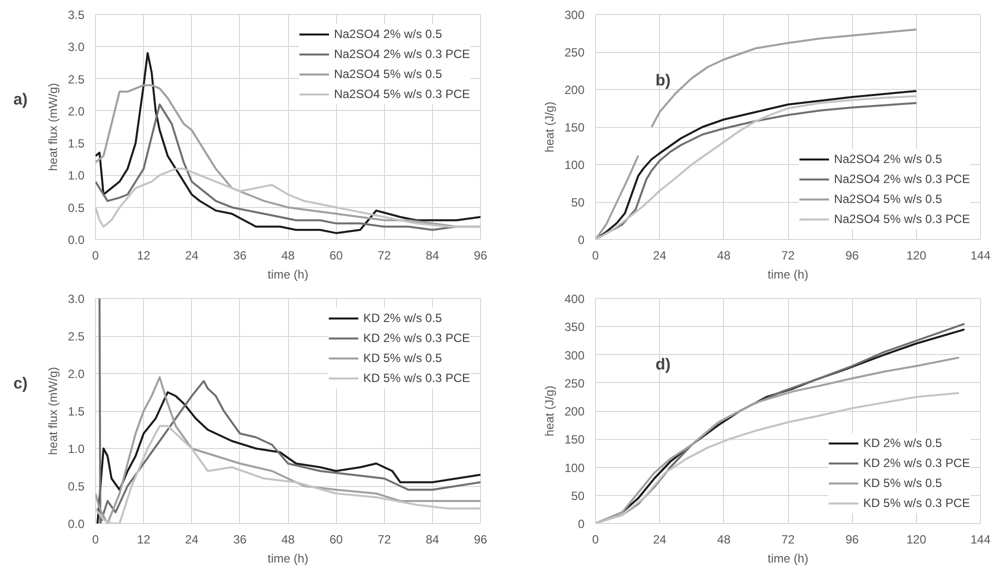 The width and height of the screenshot is (1000, 568). I want to click on y-tick-label: 350, so click(574, 327).